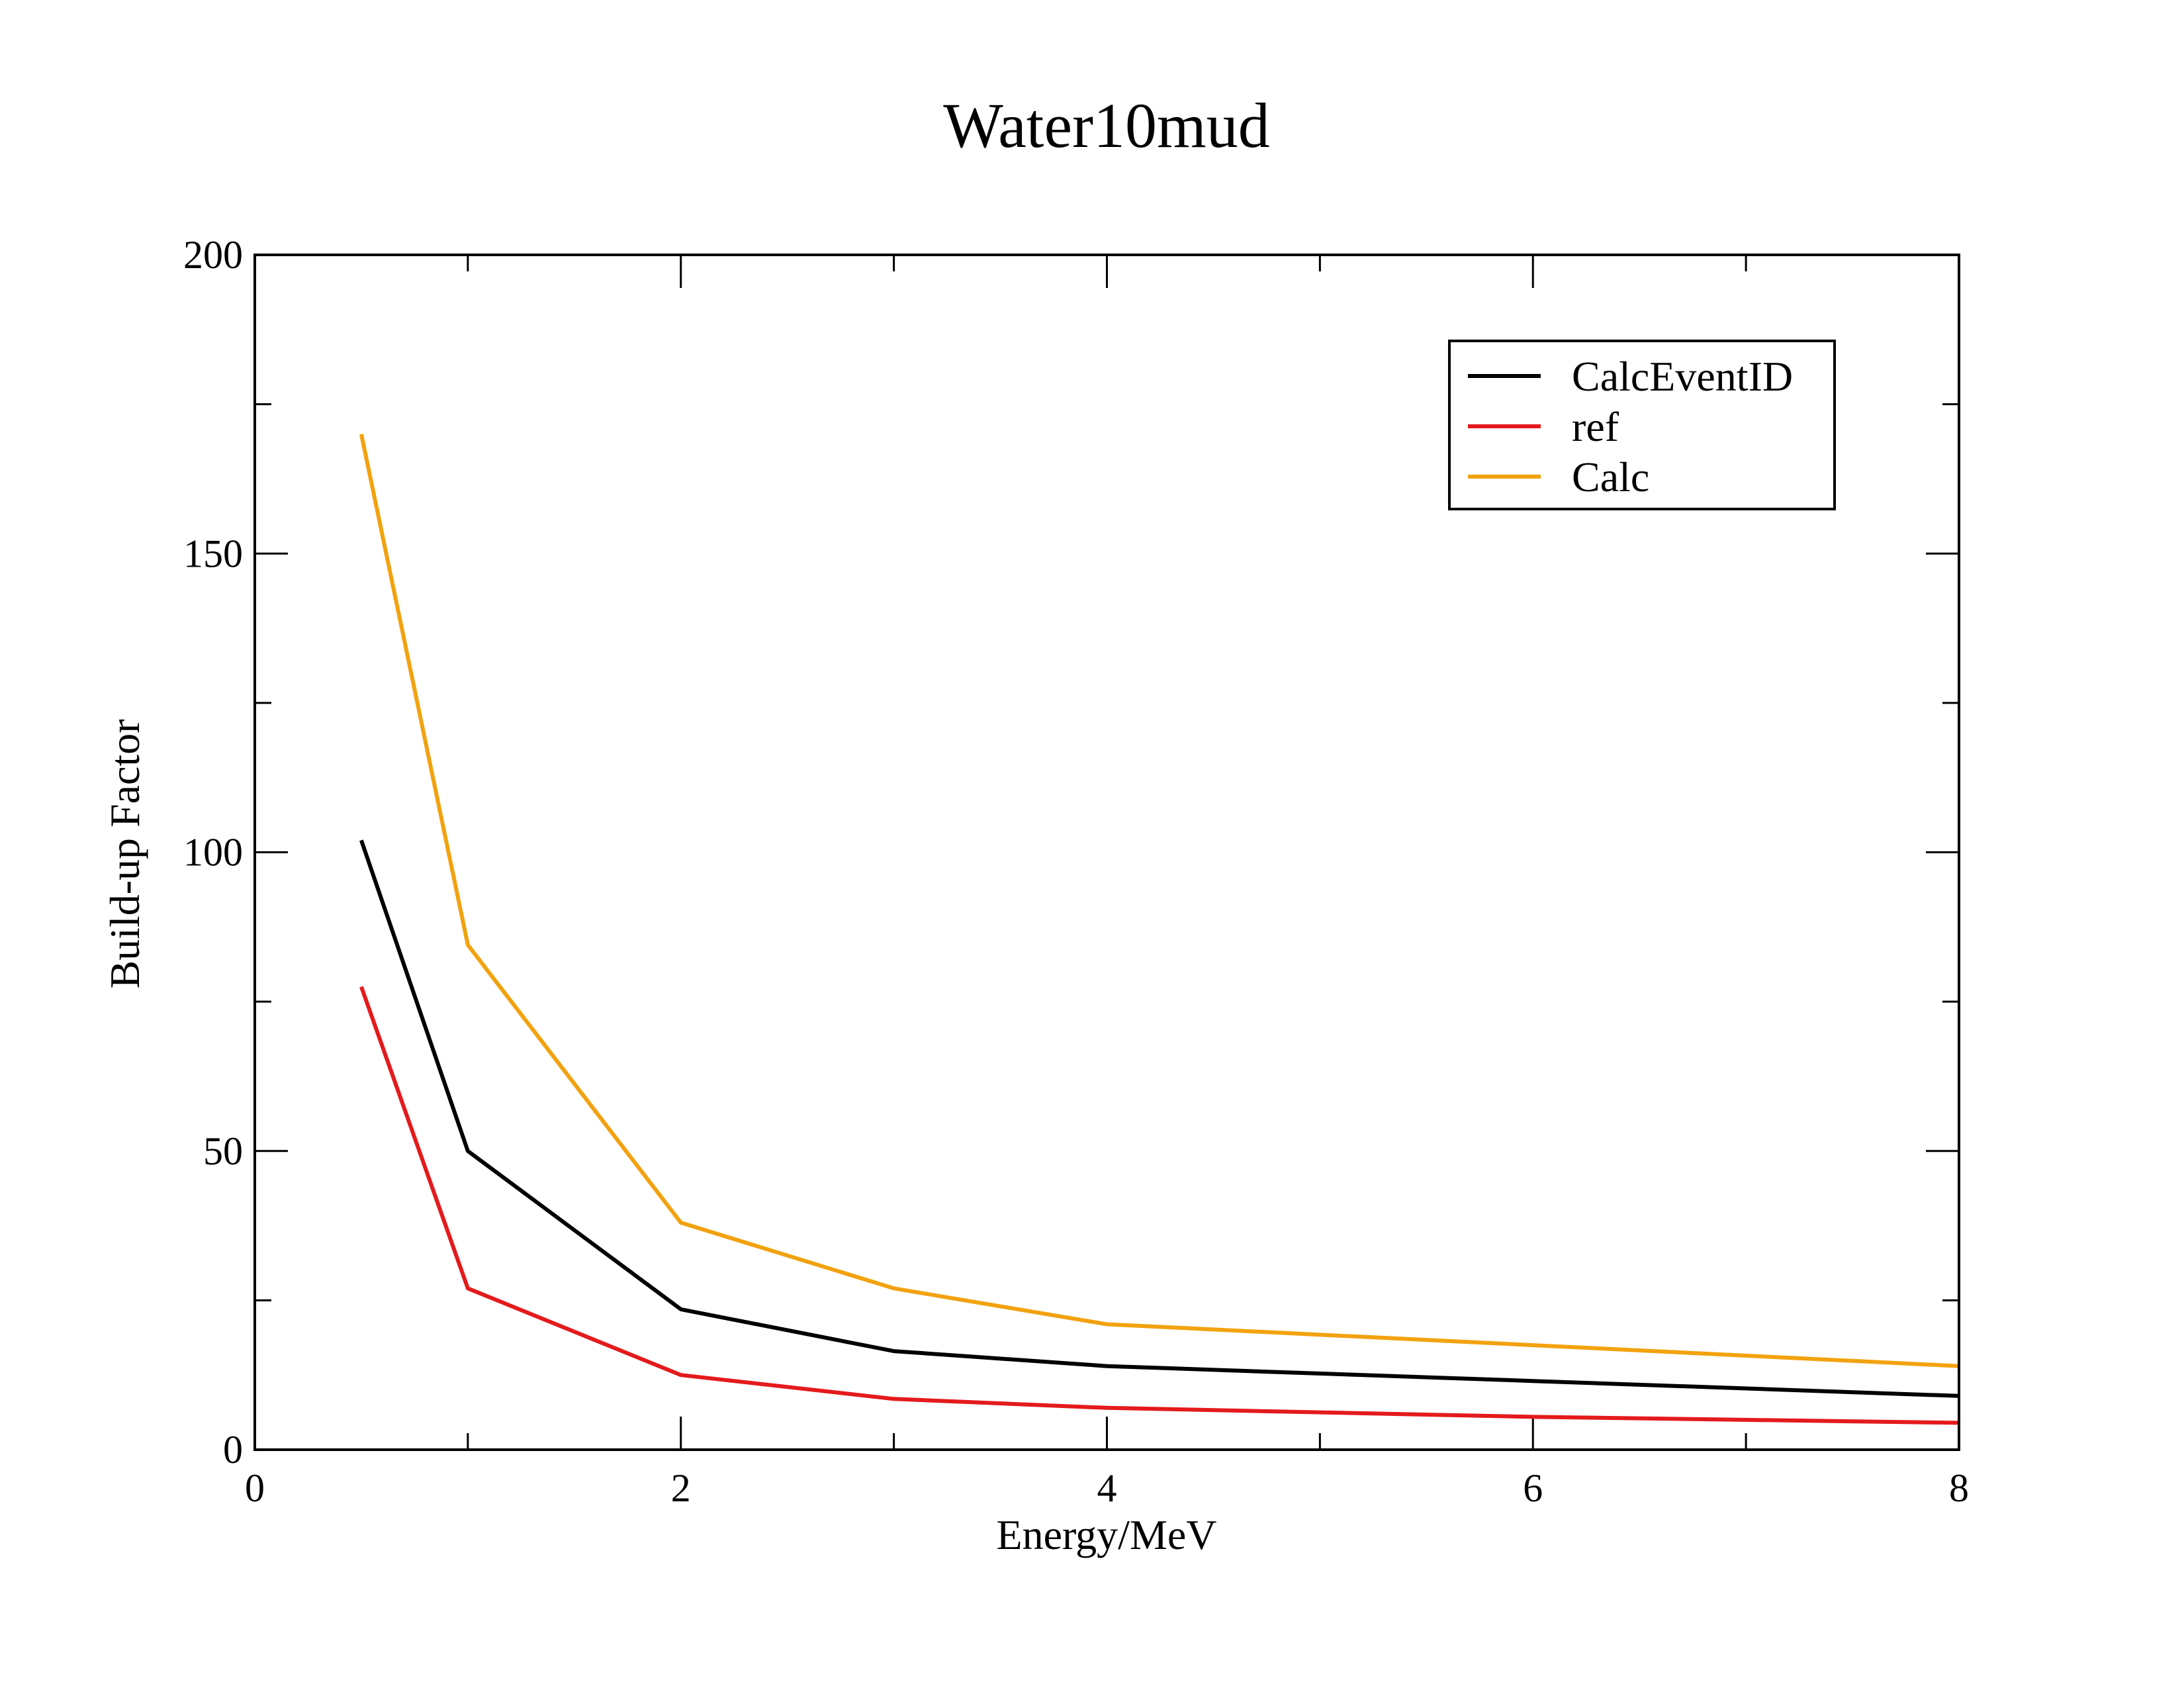 Image resolution: width=2184 pixels, height=1688 pixels. What do you see at coordinates (1533, 1488) in the screenshot?
I see `x-tick-label: 6` at bounding box center [1533, 1488].